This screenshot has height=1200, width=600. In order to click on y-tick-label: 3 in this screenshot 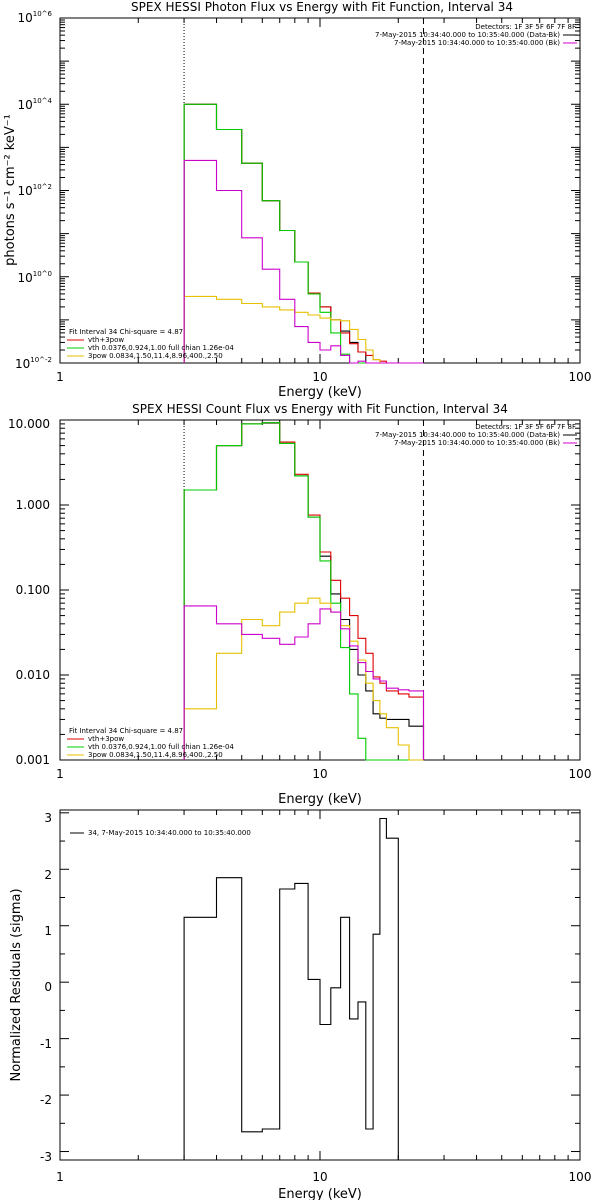, I will do `click(48, 818)`.